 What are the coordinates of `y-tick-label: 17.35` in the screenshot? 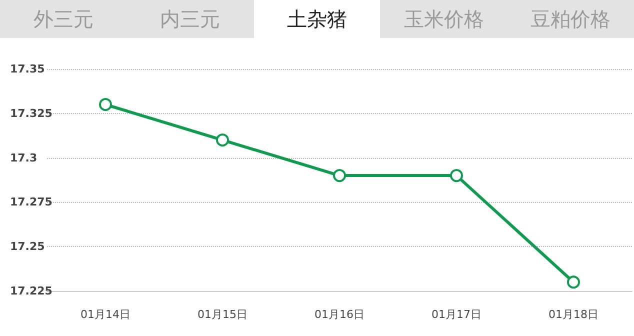 It's located at (27, 69).